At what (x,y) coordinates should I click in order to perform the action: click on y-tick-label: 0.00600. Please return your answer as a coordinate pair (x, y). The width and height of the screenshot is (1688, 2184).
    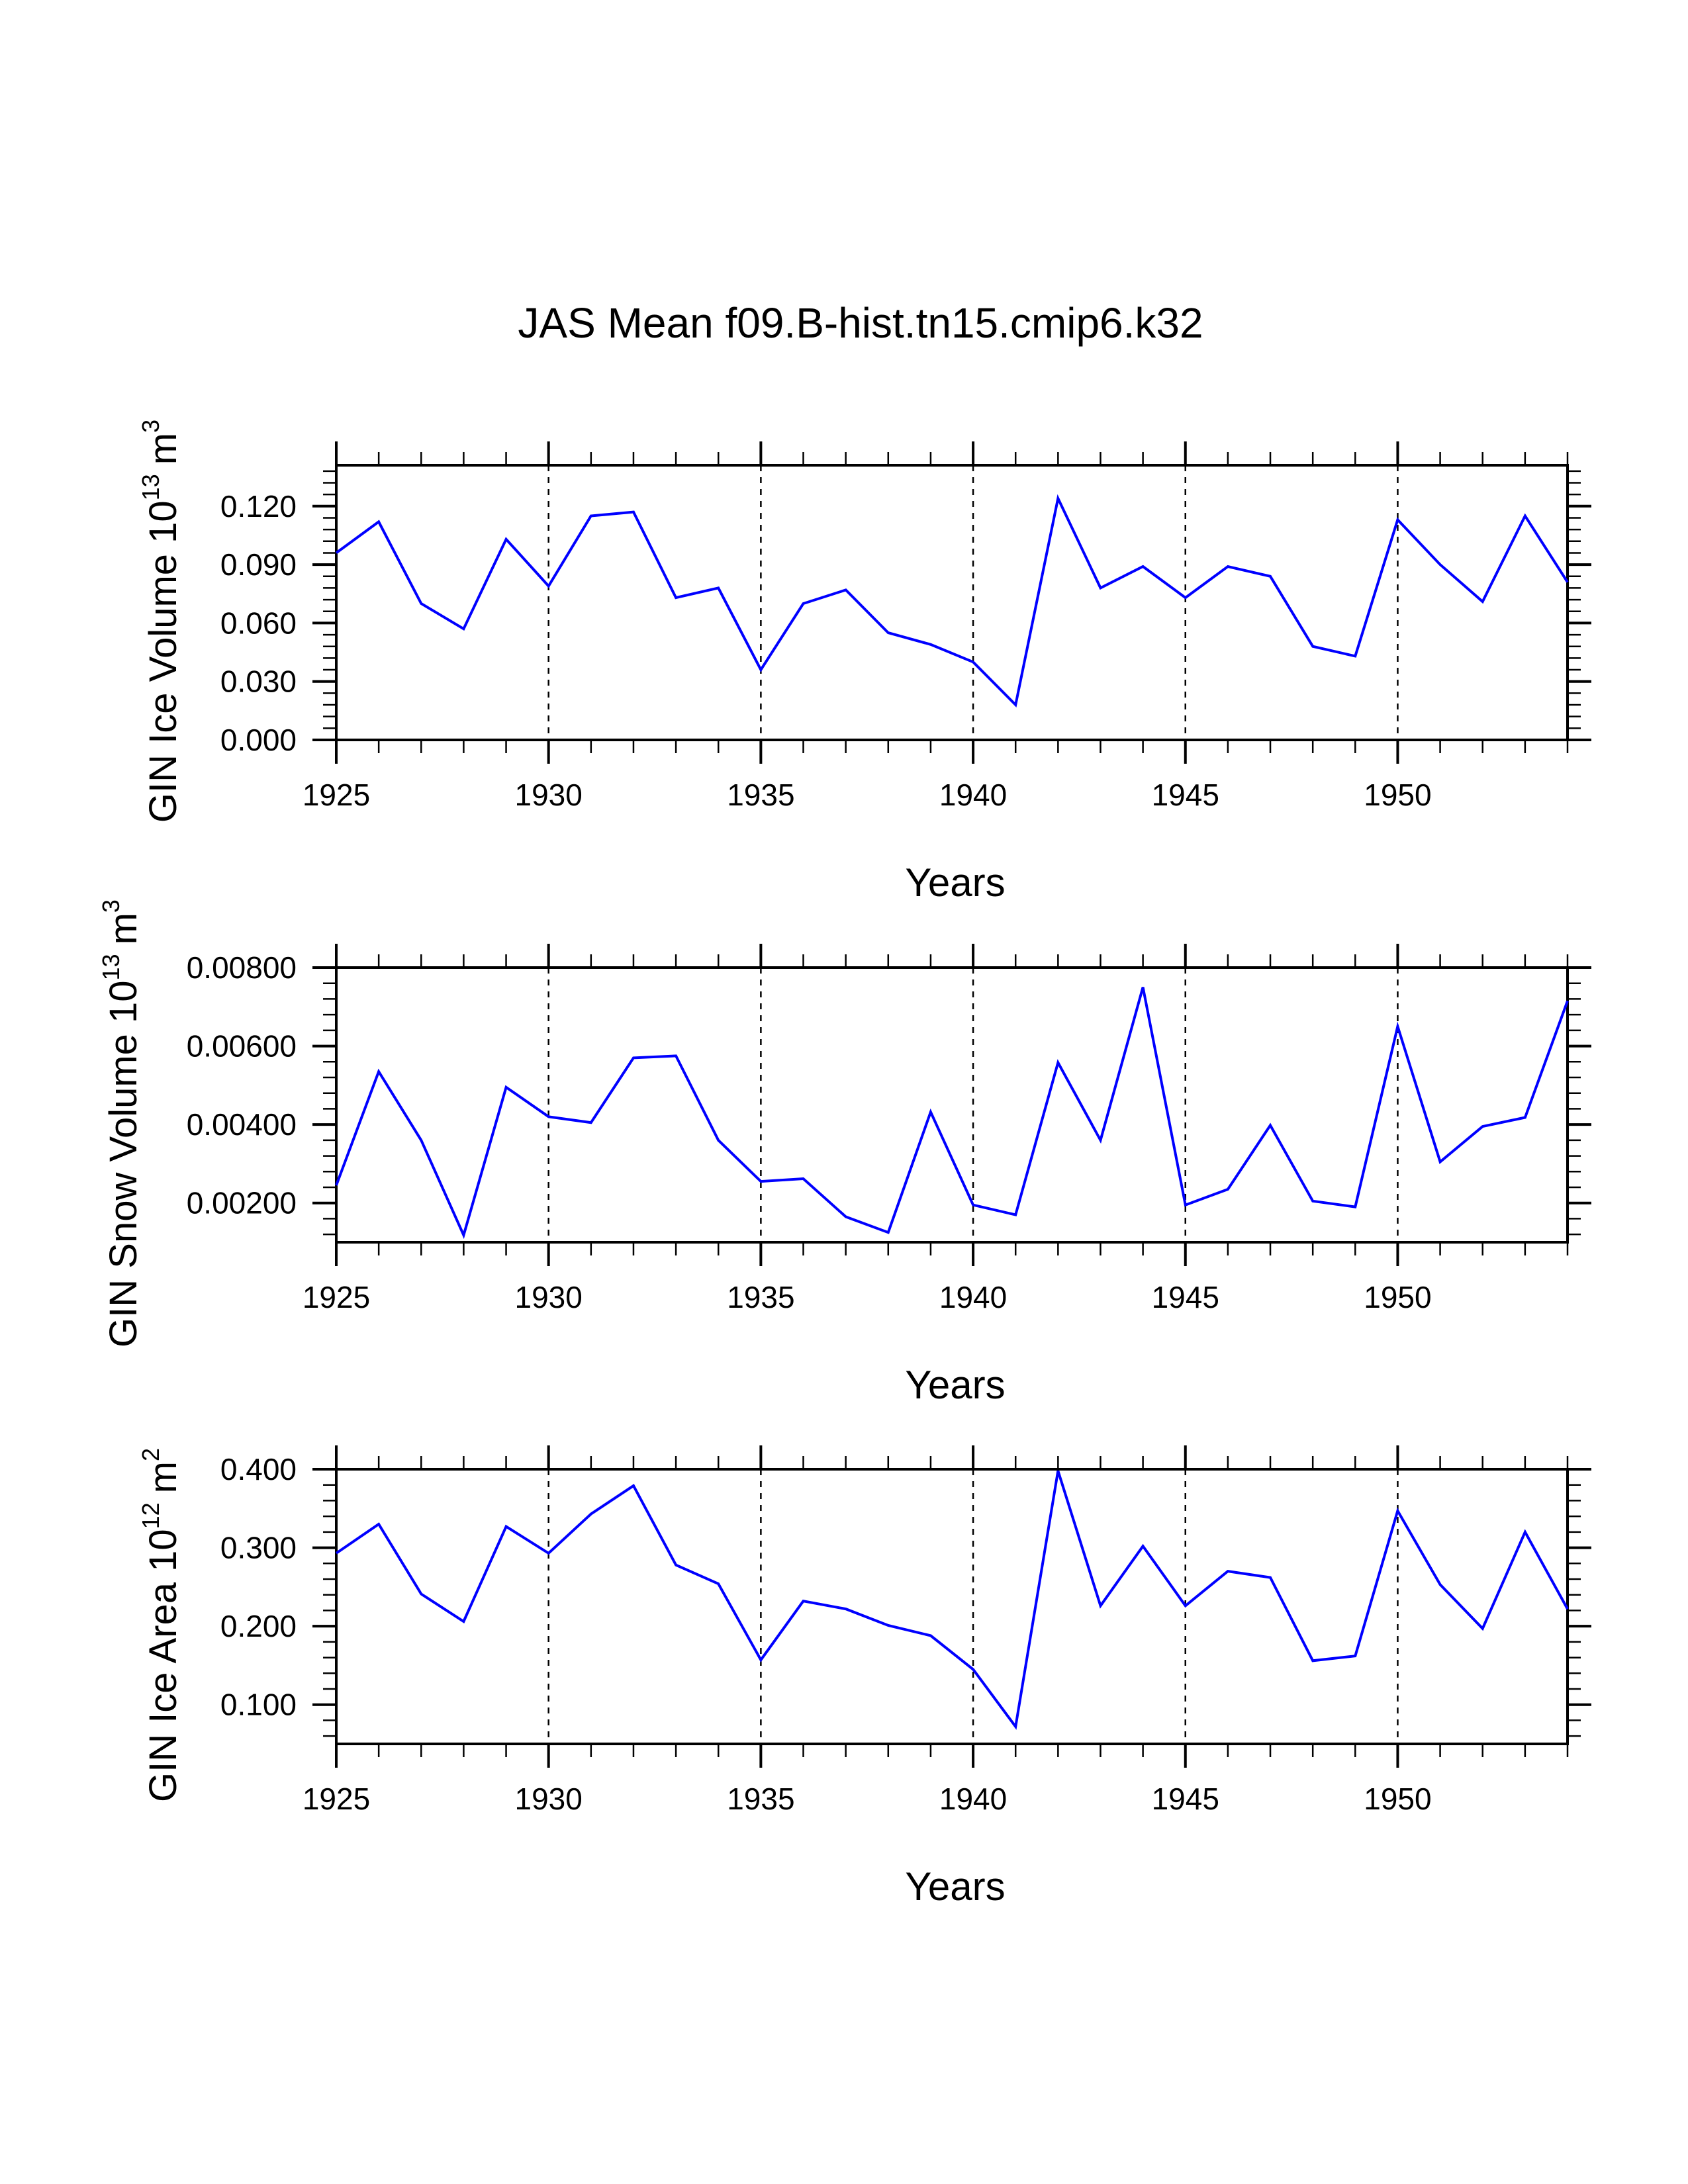
    Looking at the image, I should click on (242, 1046).